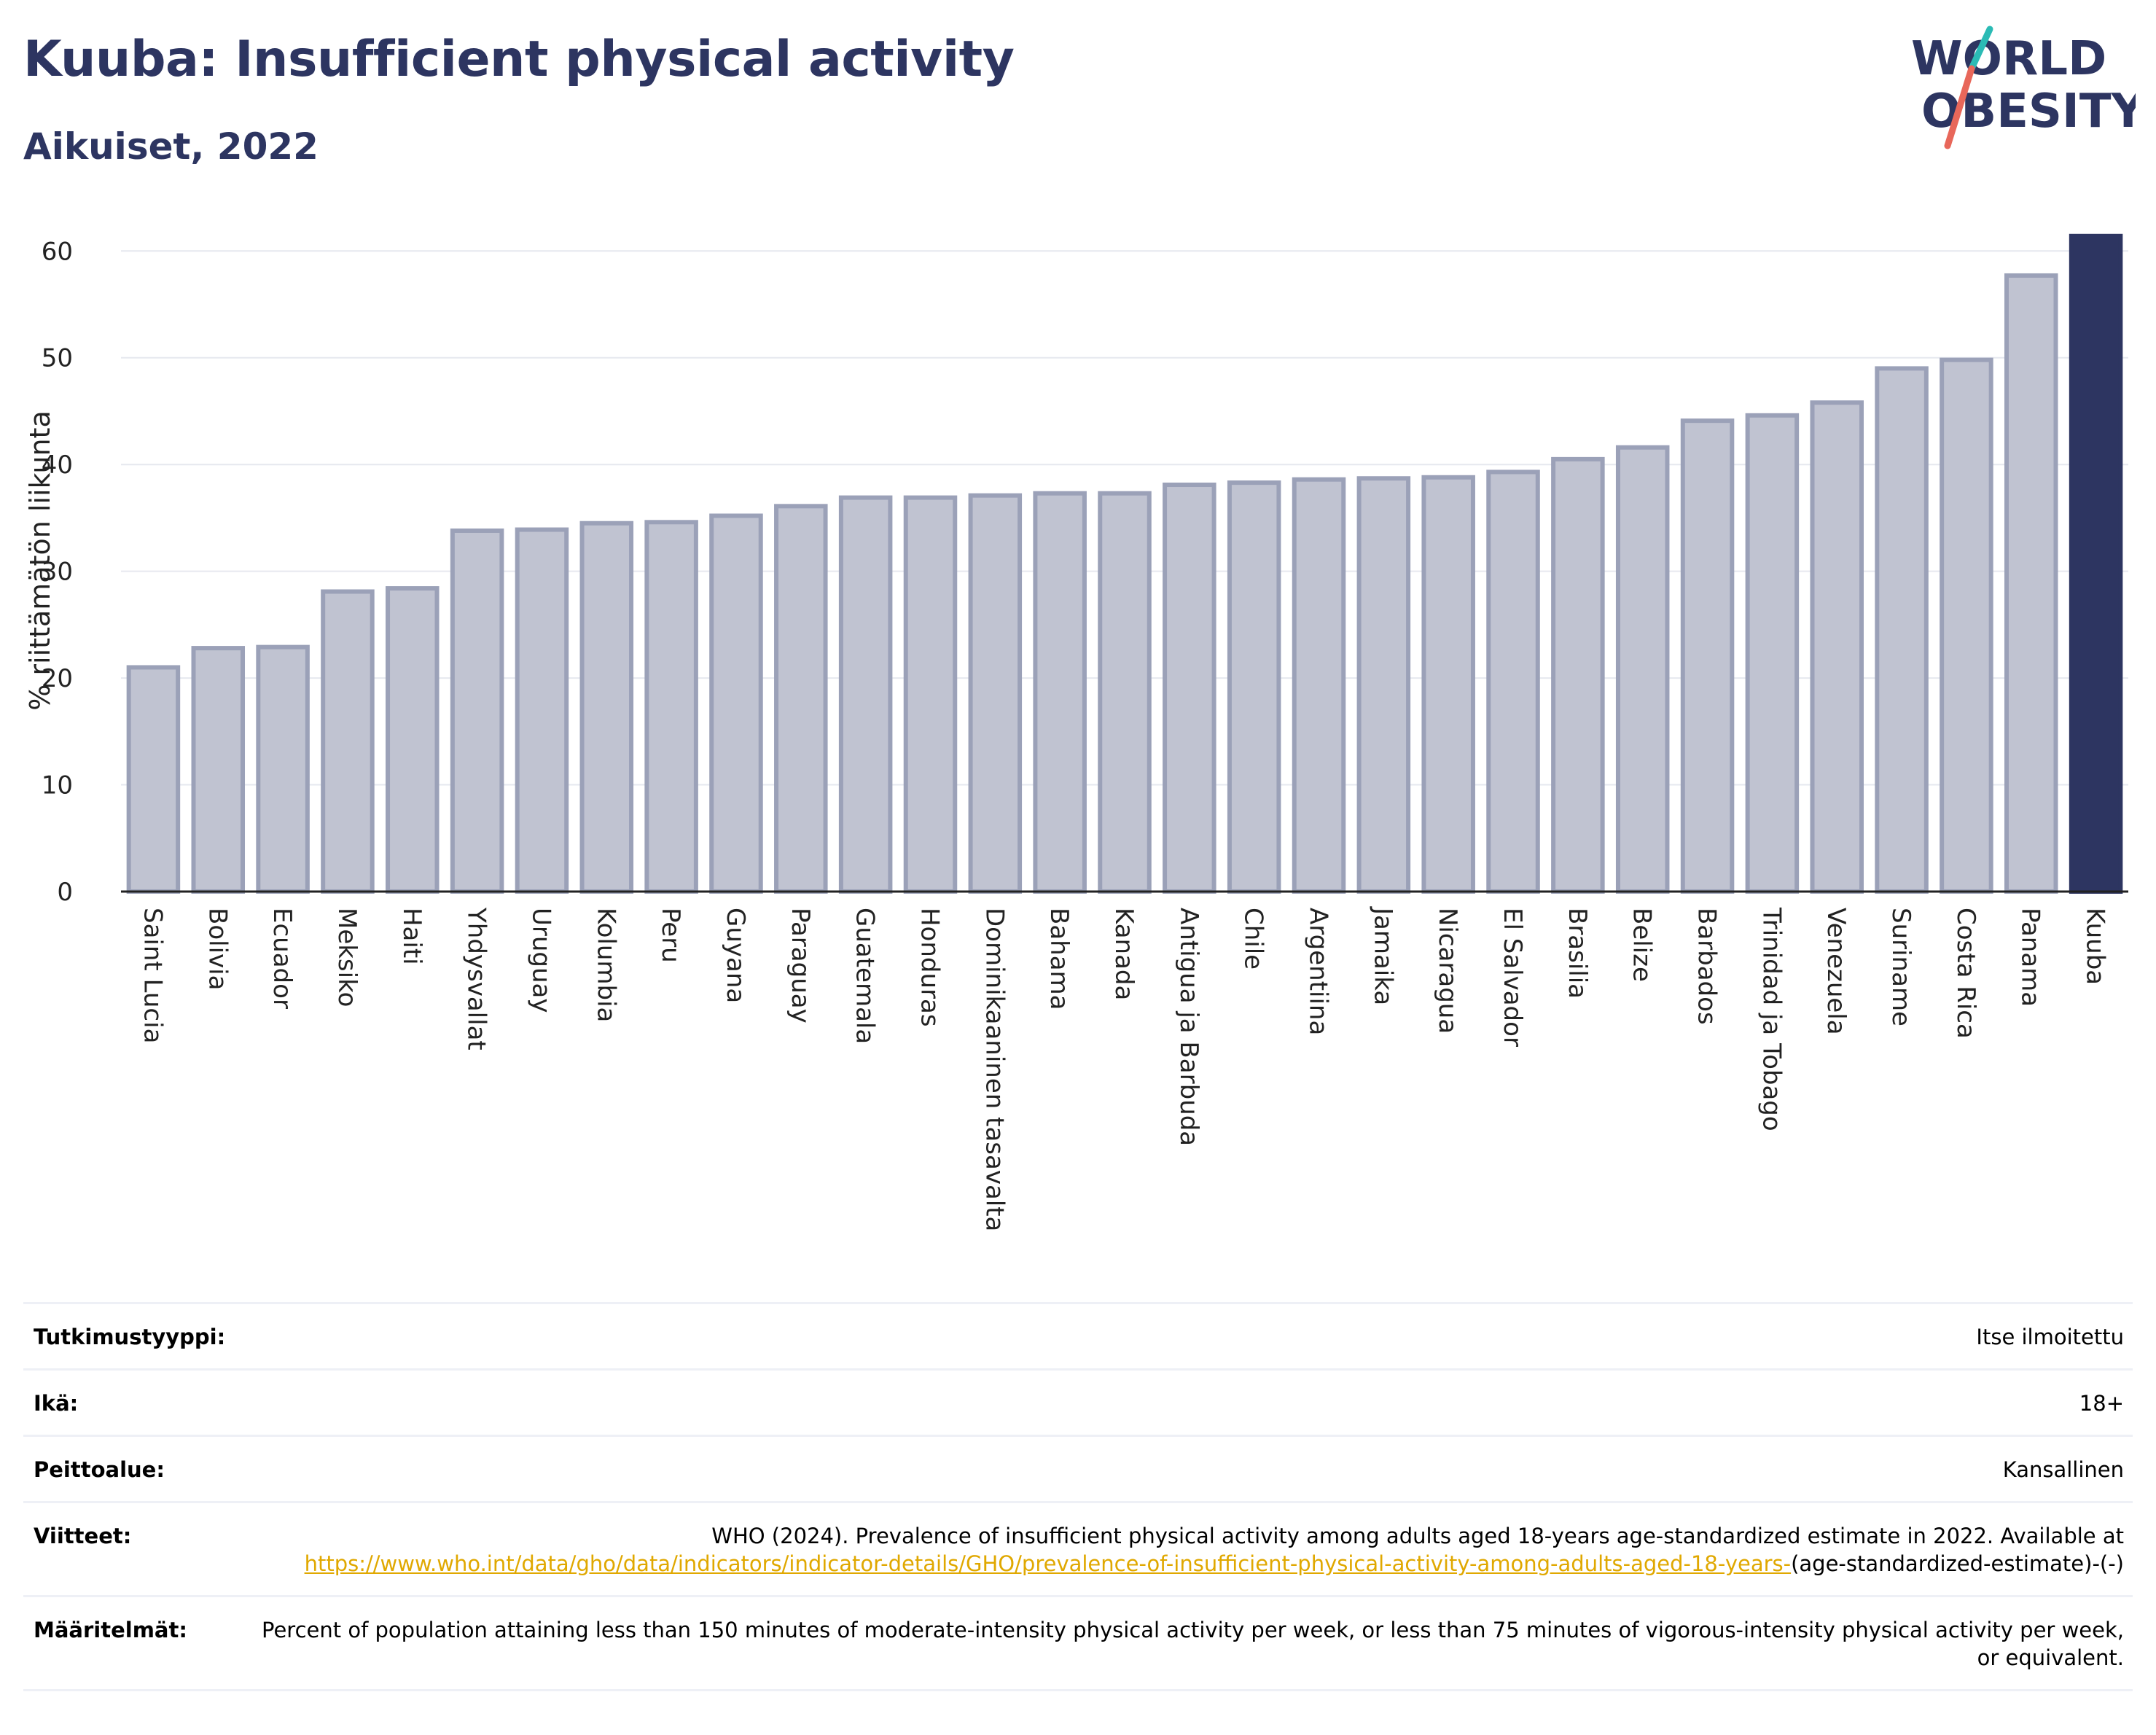 Image resolution: width=2156 pixels, height=1735 pixels. What do you see at coordinates (83, 1536) in the screenshot?
I see `info-label: Viitteet:` at bounding box center [83, 1536].